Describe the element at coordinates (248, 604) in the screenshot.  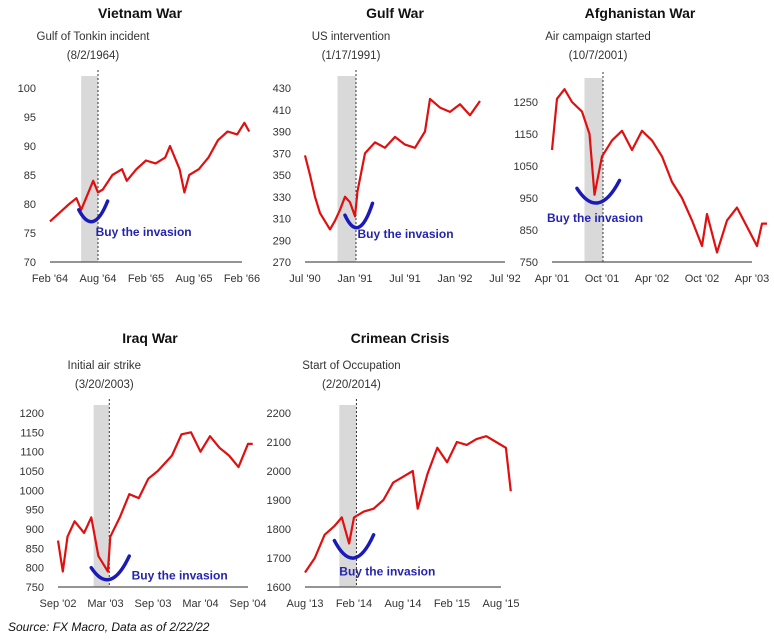
I see `x-tick-label: Sep '04` at that location.